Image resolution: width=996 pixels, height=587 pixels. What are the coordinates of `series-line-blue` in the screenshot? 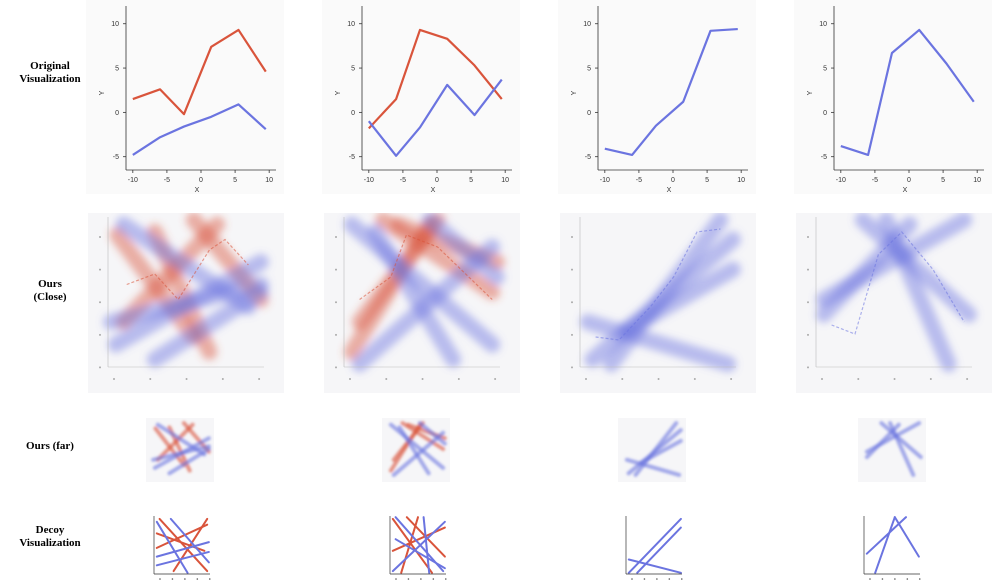 It's located at (199, 129).